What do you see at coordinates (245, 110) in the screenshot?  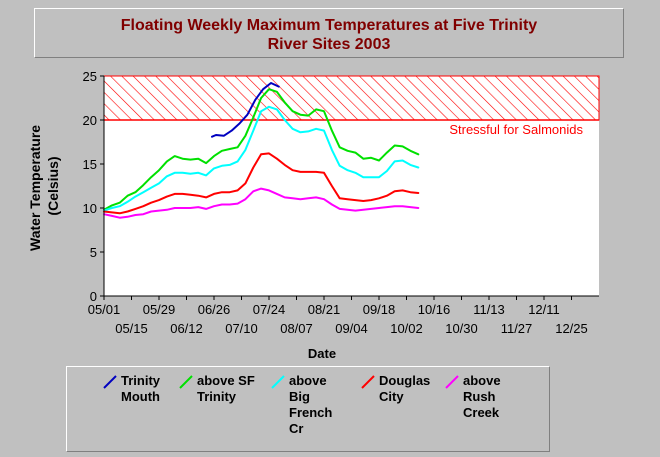 I see `series-line-trinity-mouth` at bounding box center [245, 110].